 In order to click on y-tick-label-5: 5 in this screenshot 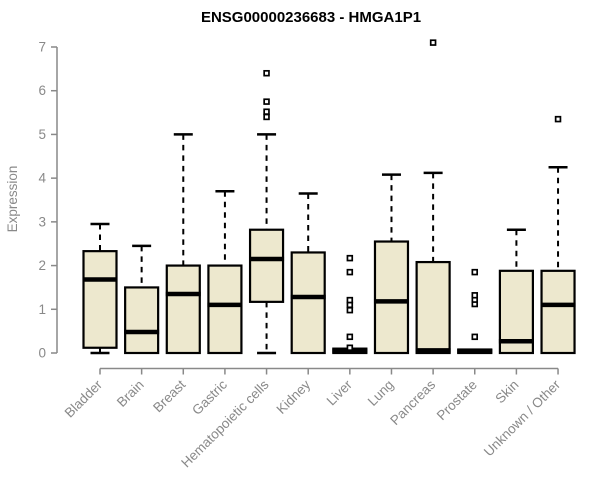, I will do `click(42, 134)`.